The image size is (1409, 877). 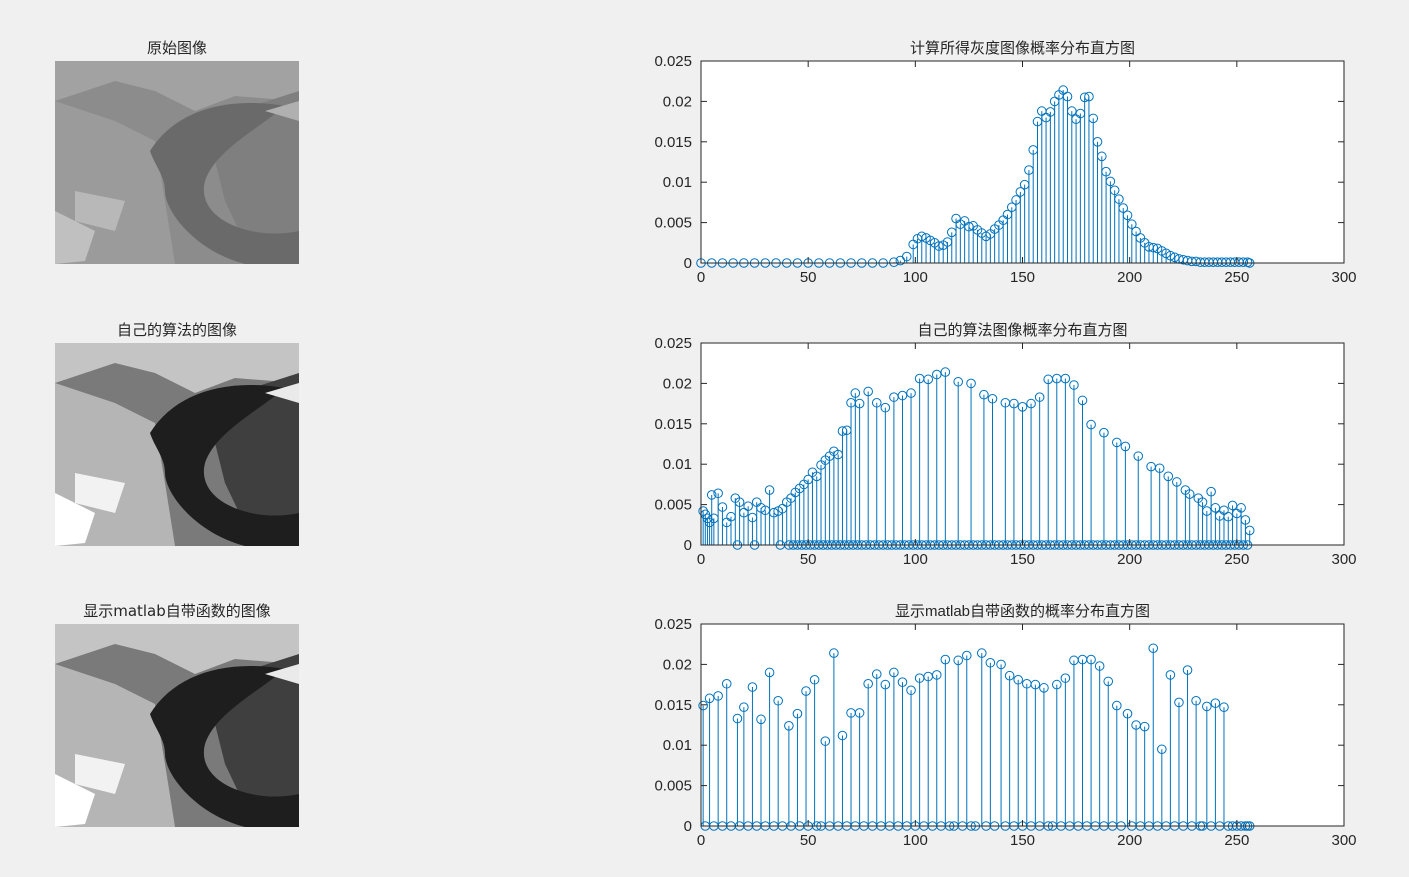 What do you see at coordinates (673, 343) in the screenshot?
I see `y-tick-label: 0.025` at bounding box center [673, 343].